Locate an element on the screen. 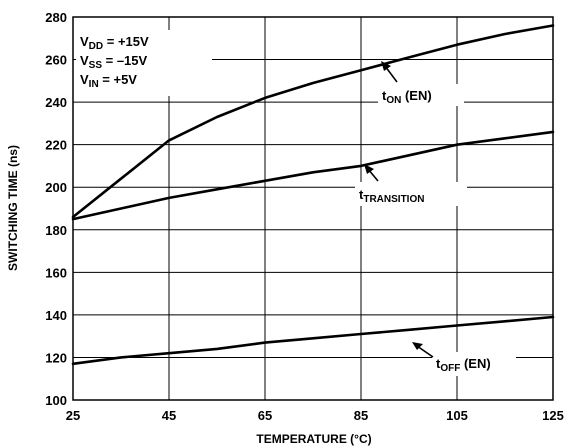  condition-vdd: VDD = +15V is located at coordinates (114, 43).